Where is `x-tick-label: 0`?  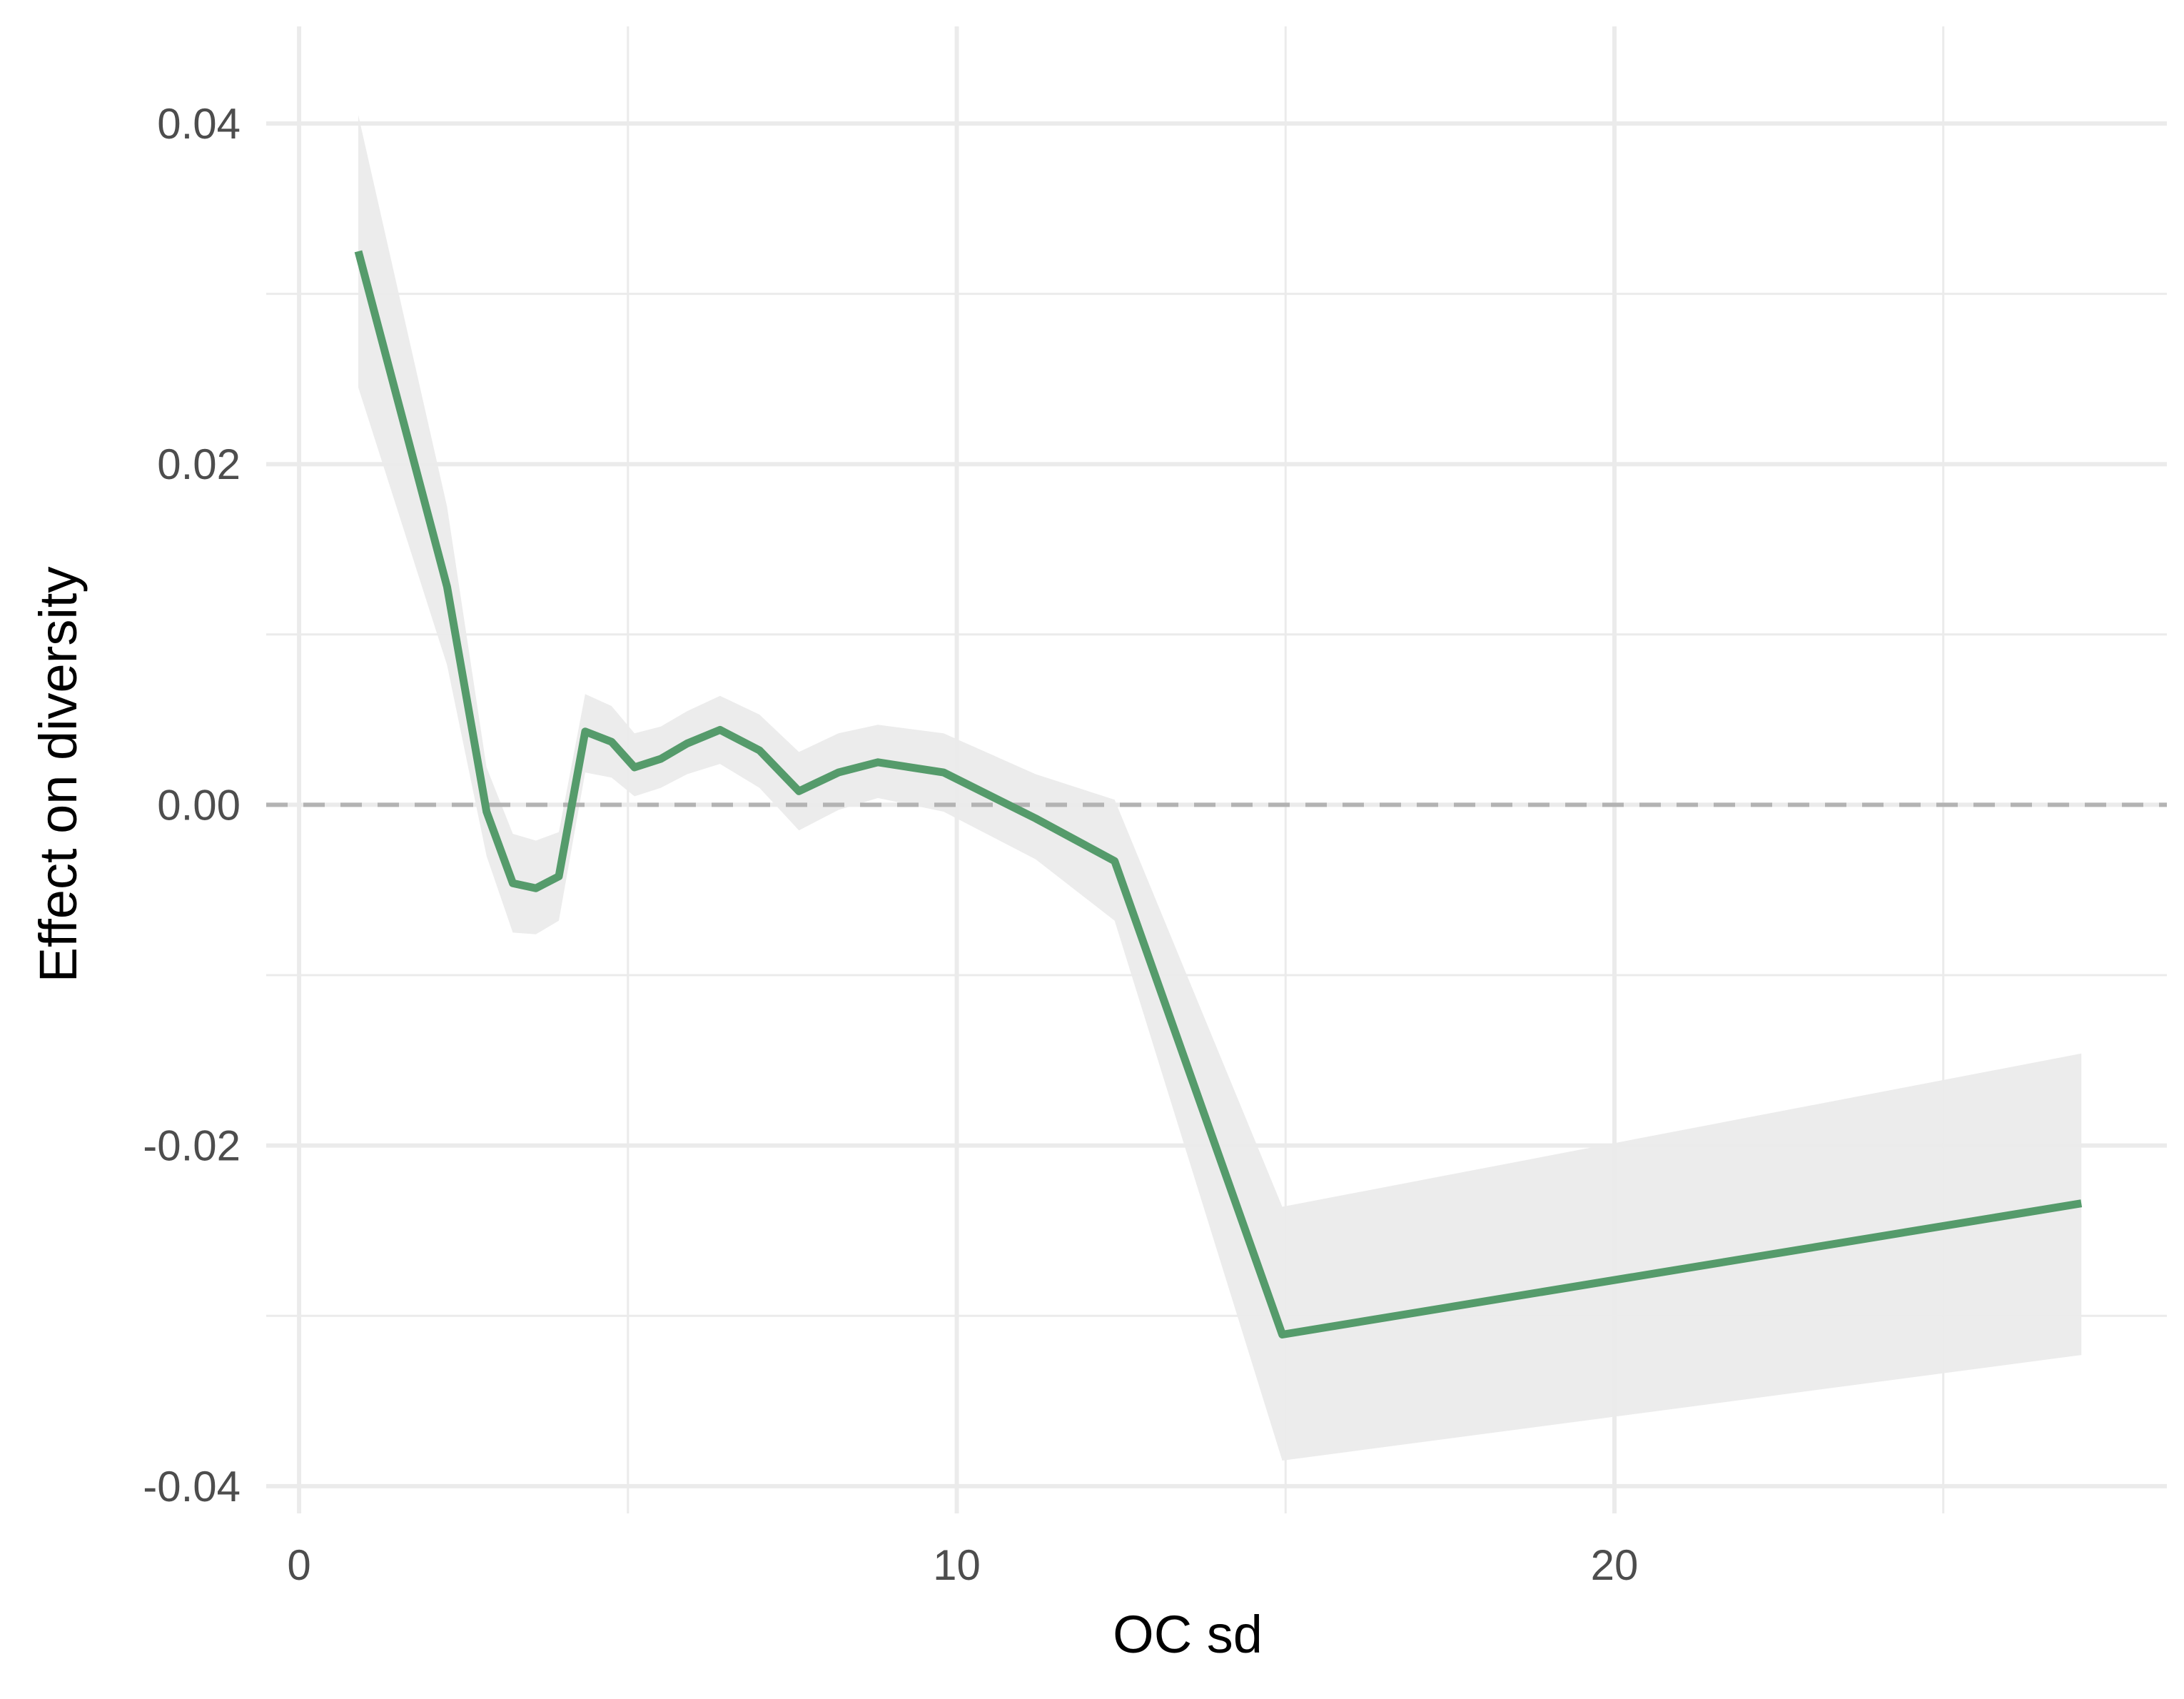
x-tick-label: 0 is located at coordinates (298, 1565).